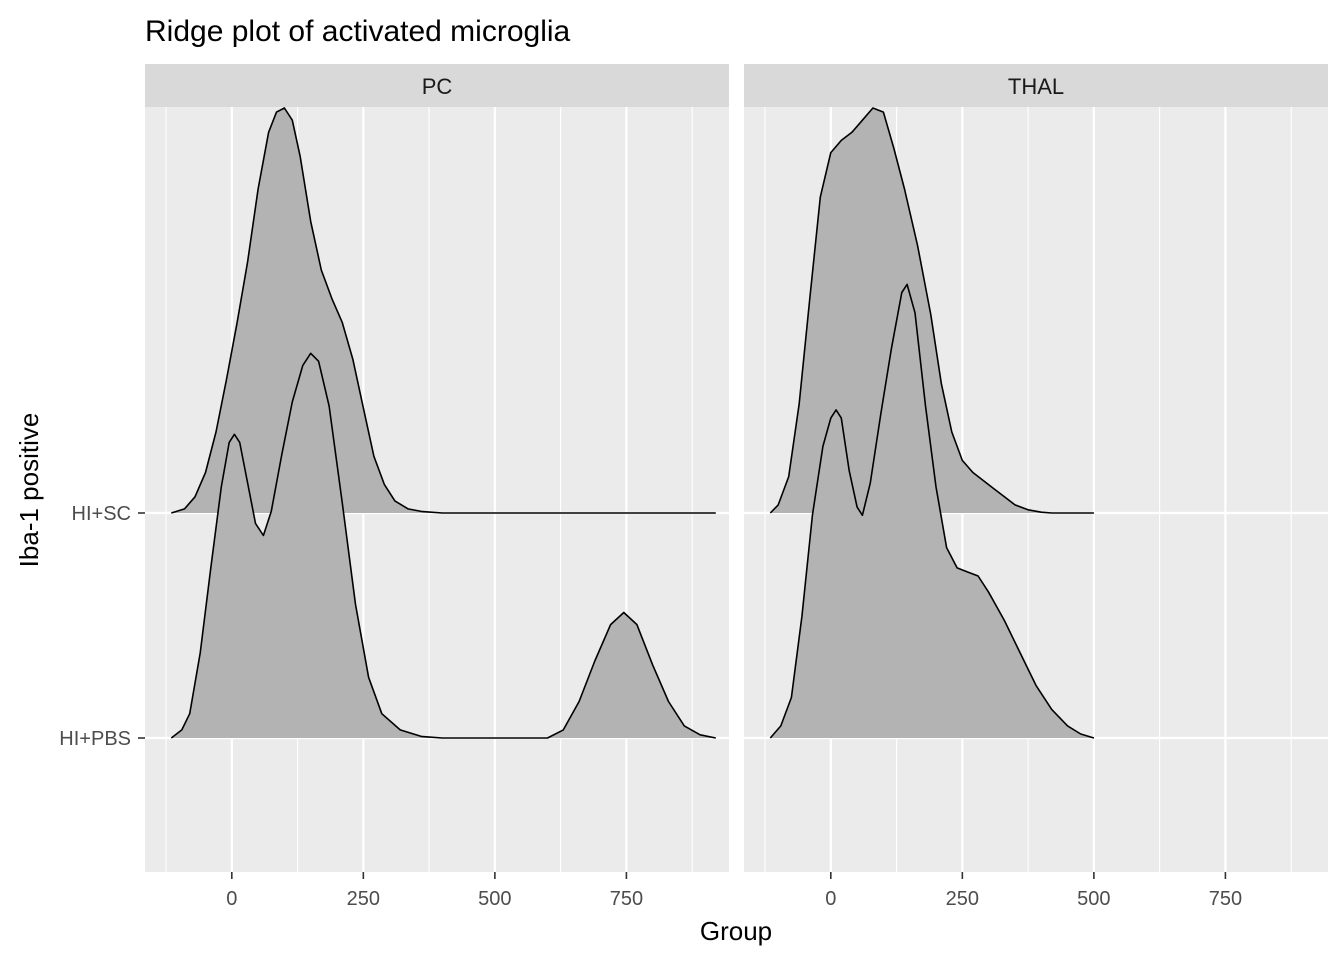 The image size is (1344, 965). Describe the element at coordinates (29, 490) in the screenshot. I see `y-axis-title: Iba-1 positive` at that location.